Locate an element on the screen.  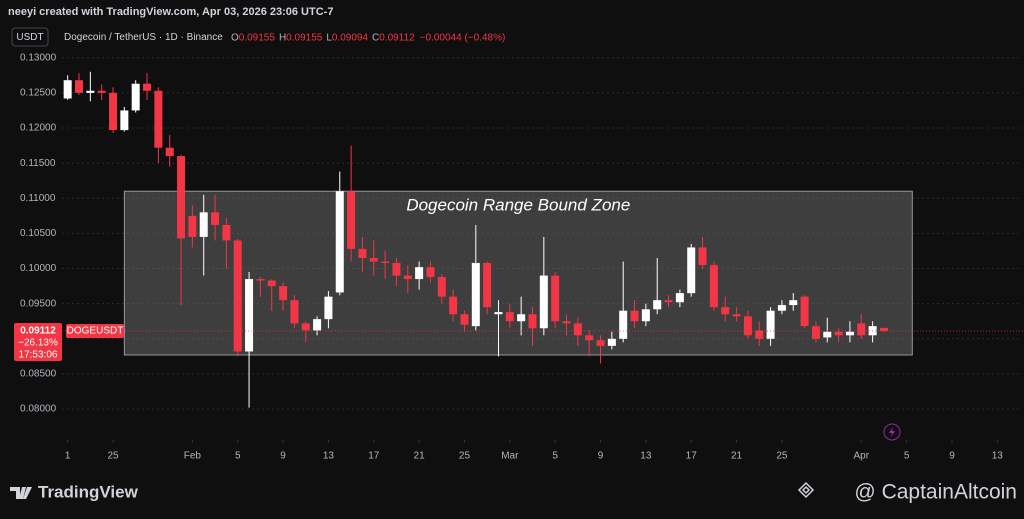
ohlc-key: O is located at coordinates (235, 37).